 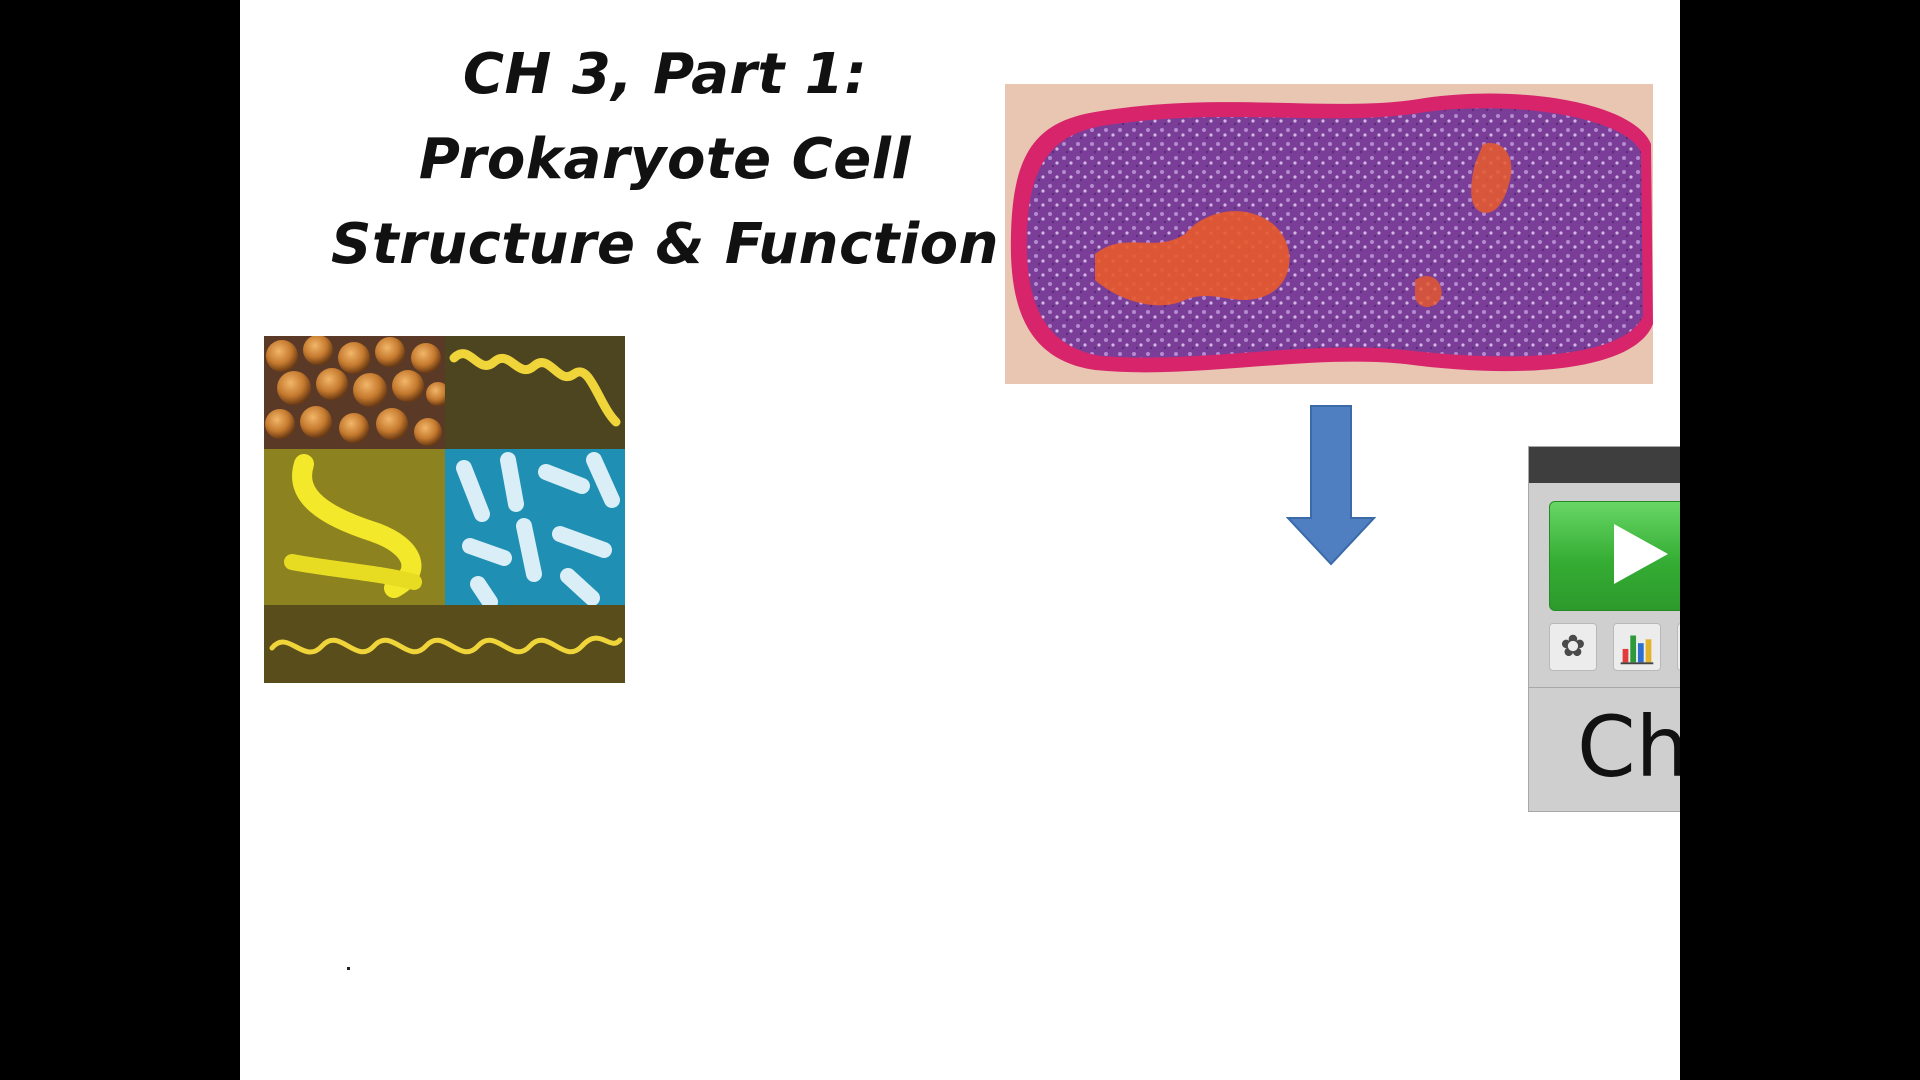 I want to click on slide-title-line-1: CH 3, Part 1:, so click(x=665, y=74).